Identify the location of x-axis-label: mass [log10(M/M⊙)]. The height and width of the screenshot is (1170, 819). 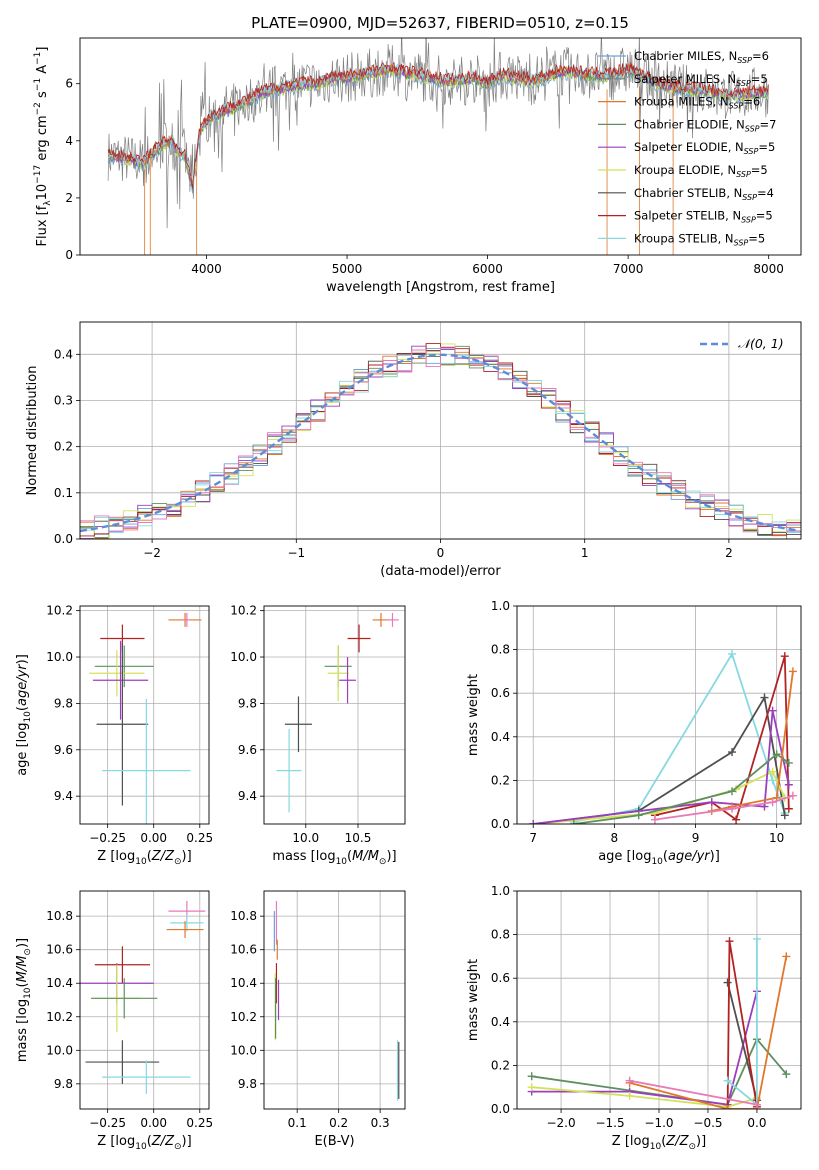
(334, 858).